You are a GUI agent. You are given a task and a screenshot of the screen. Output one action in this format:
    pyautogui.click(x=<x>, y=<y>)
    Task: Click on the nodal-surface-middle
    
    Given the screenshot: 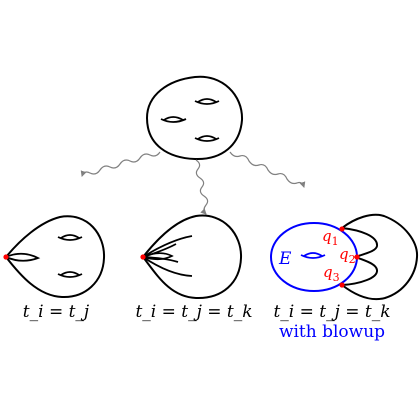 What is the action you would take?
    pyautogui.click(x=191, y=257)
    